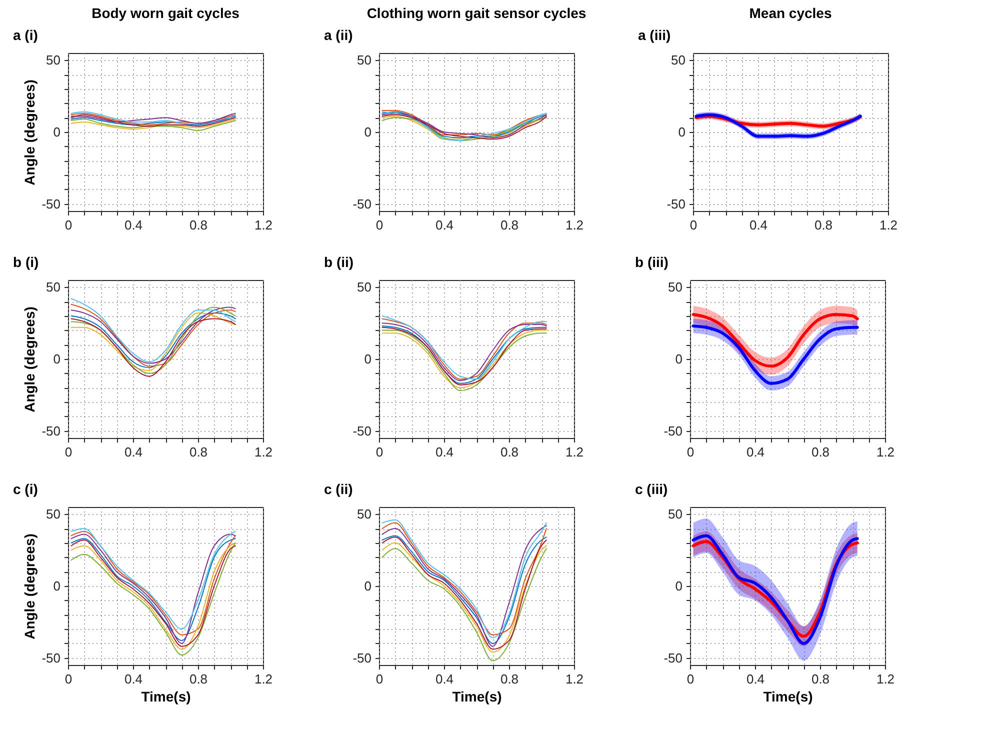 The width and height of the screenshot is (981, 731). I want to click on text: a (i), so click(25, 35).